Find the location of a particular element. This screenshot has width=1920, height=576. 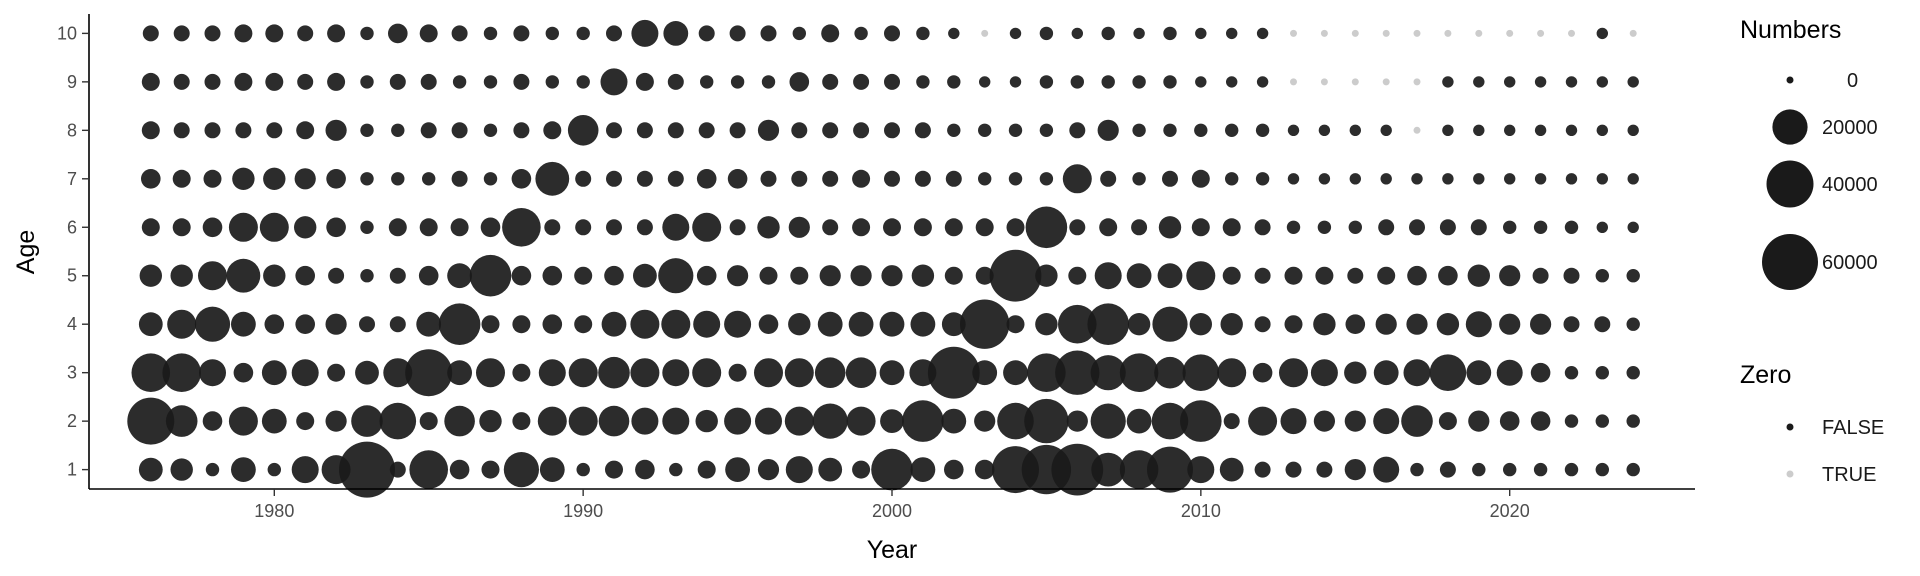

color-legend-key is located at coordinates (1790, 427).